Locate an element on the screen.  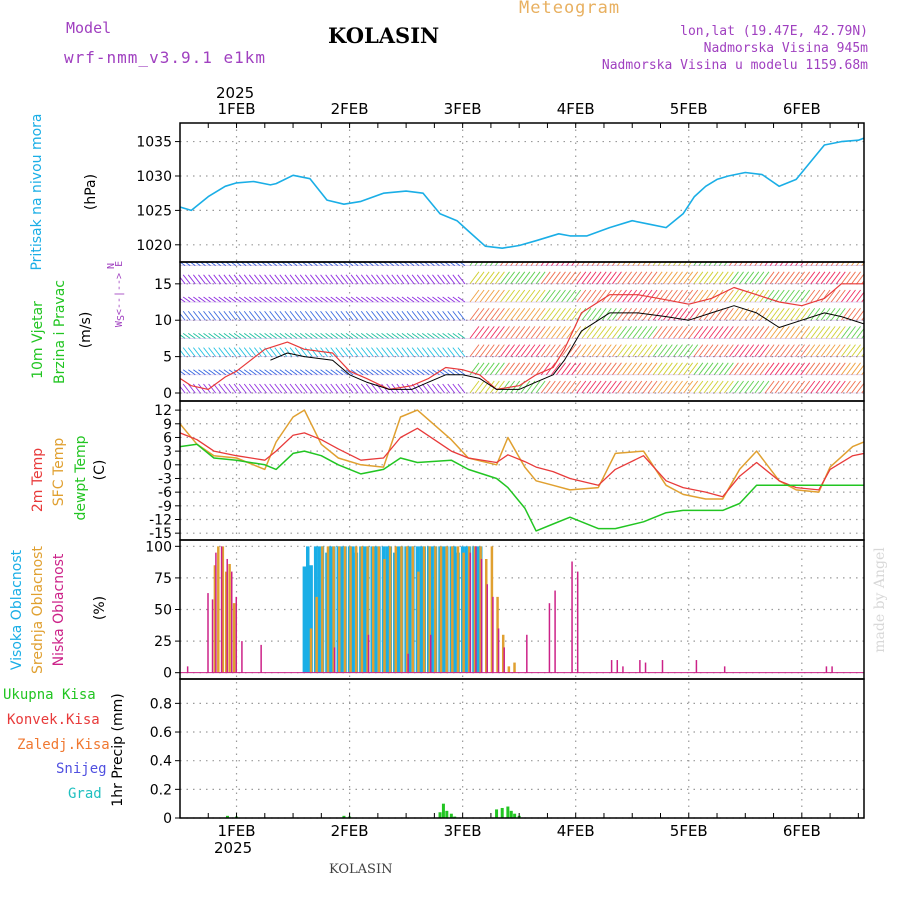
wind-gust-line is located at coordinates (522, 336).